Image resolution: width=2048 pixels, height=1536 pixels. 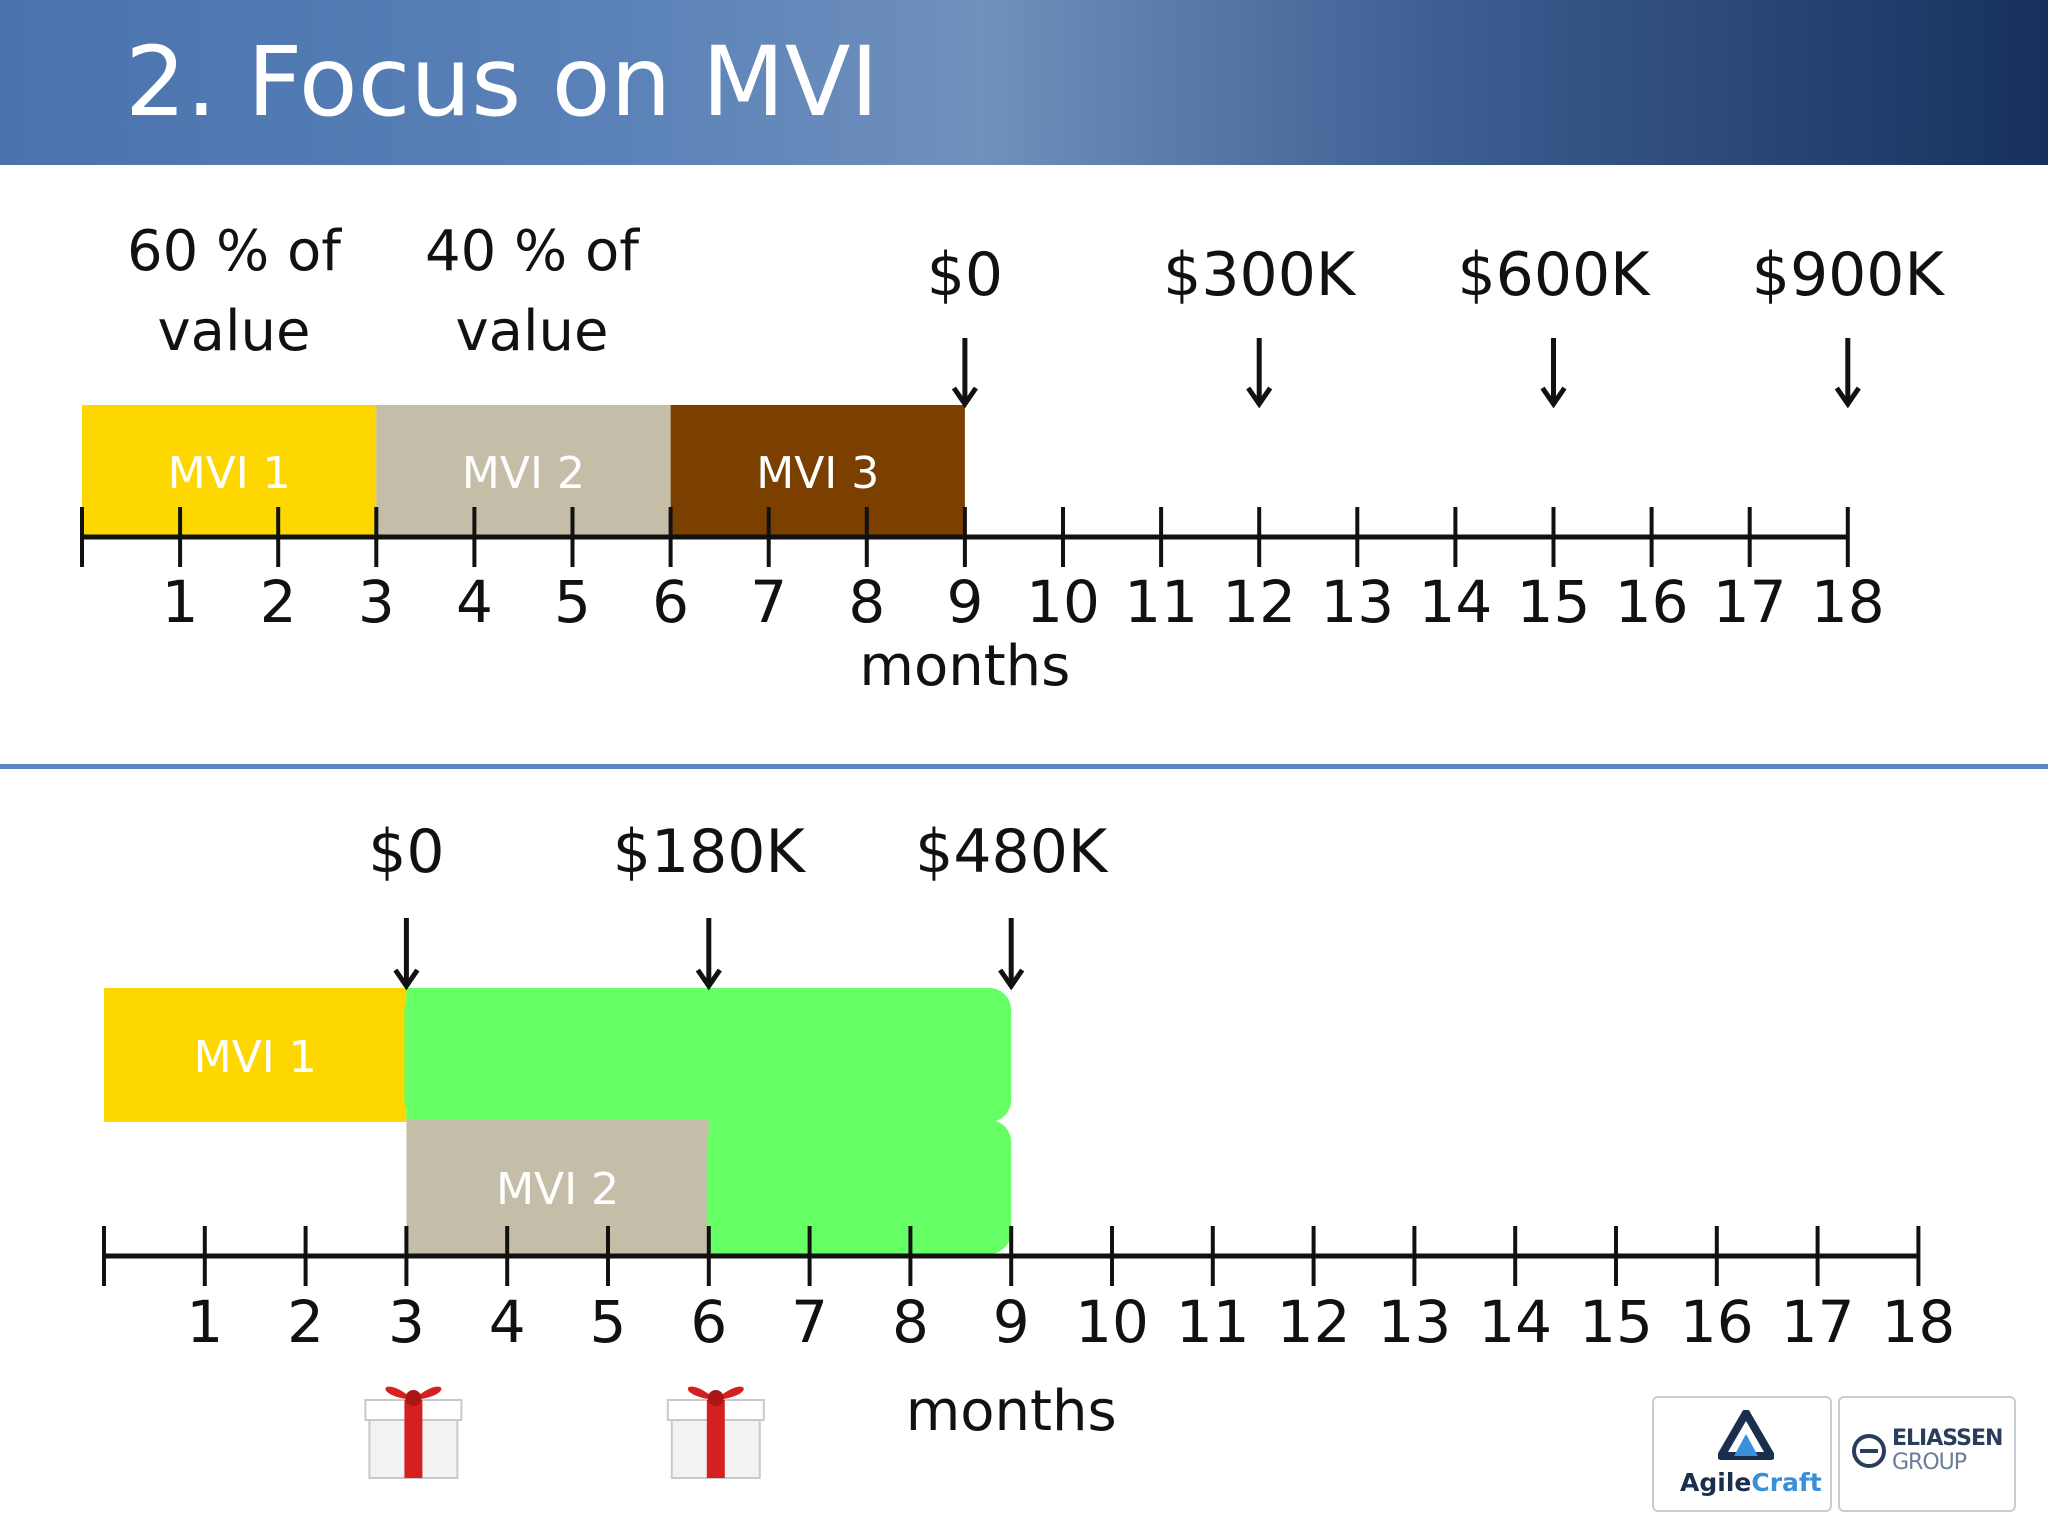 What do you see at coordinates (1012, 852) in the screenshot?
I see `value-marker-label: $480K` at bounding box center [1012, 852].